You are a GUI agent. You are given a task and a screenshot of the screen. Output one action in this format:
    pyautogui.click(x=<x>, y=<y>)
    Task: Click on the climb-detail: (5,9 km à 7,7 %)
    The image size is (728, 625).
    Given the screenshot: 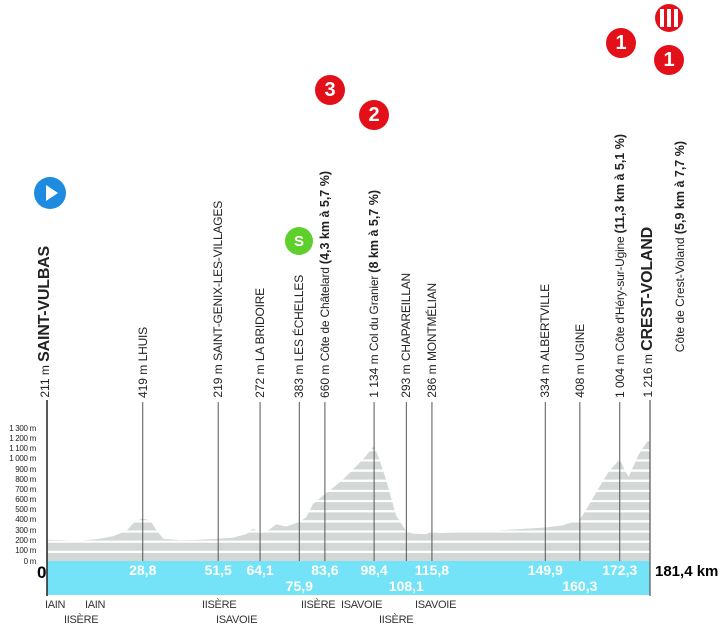 What is the action you would take?
    pyautogui.click(x=680, y=187)
    